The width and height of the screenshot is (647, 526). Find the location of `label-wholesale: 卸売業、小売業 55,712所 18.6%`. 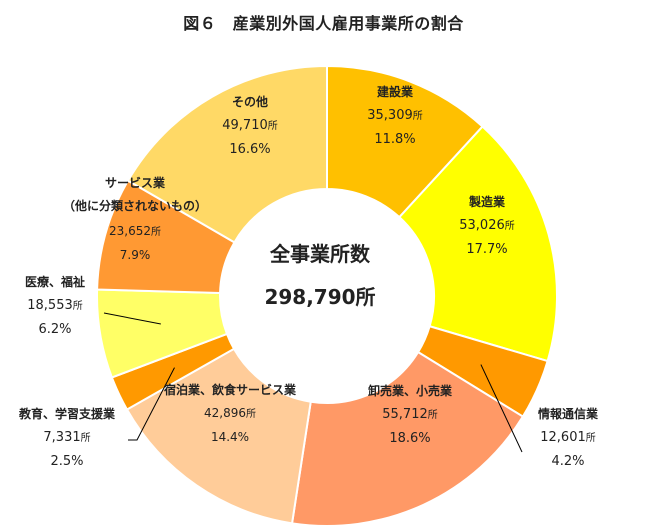

label-wholesale: 卸売業、小売業 55,712所 18.6% is located at coordinates (410, 415).